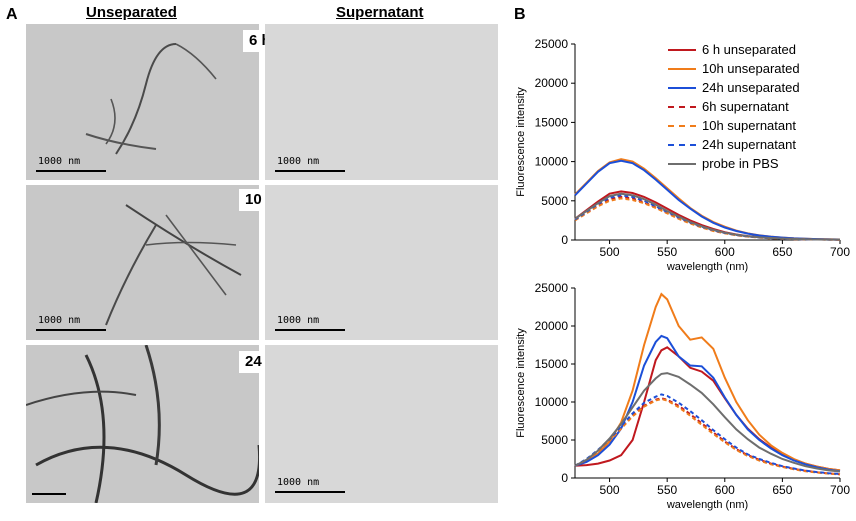  I want to click on fibril-strands-10h, so click(173, 265).